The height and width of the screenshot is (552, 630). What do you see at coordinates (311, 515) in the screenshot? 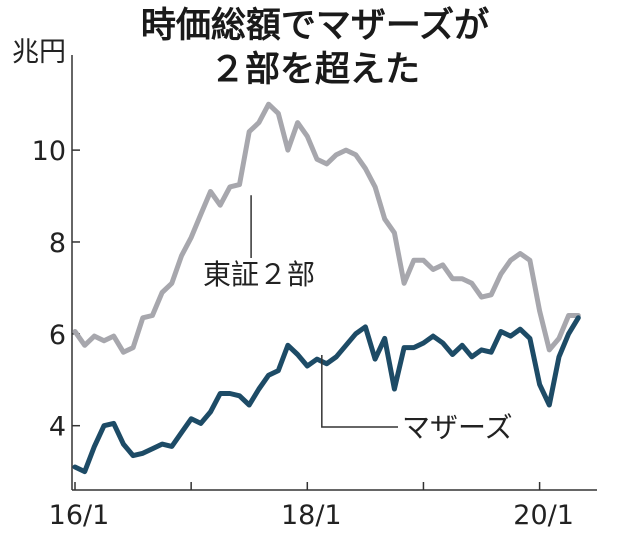
I see `x-tick-label: 18/1` at bounding box center [311, 515].